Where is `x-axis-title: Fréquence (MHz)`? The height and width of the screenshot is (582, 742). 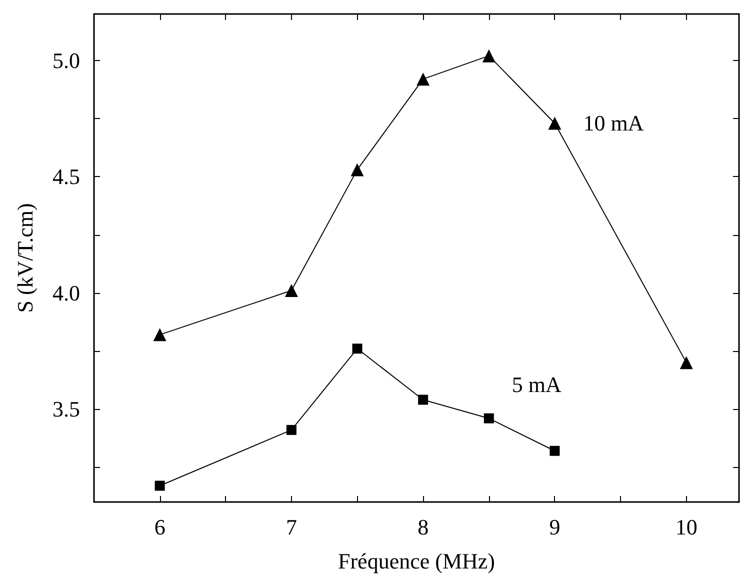 x-axis-title: Fréquence (MHz) is located at coordinates (416, 561).